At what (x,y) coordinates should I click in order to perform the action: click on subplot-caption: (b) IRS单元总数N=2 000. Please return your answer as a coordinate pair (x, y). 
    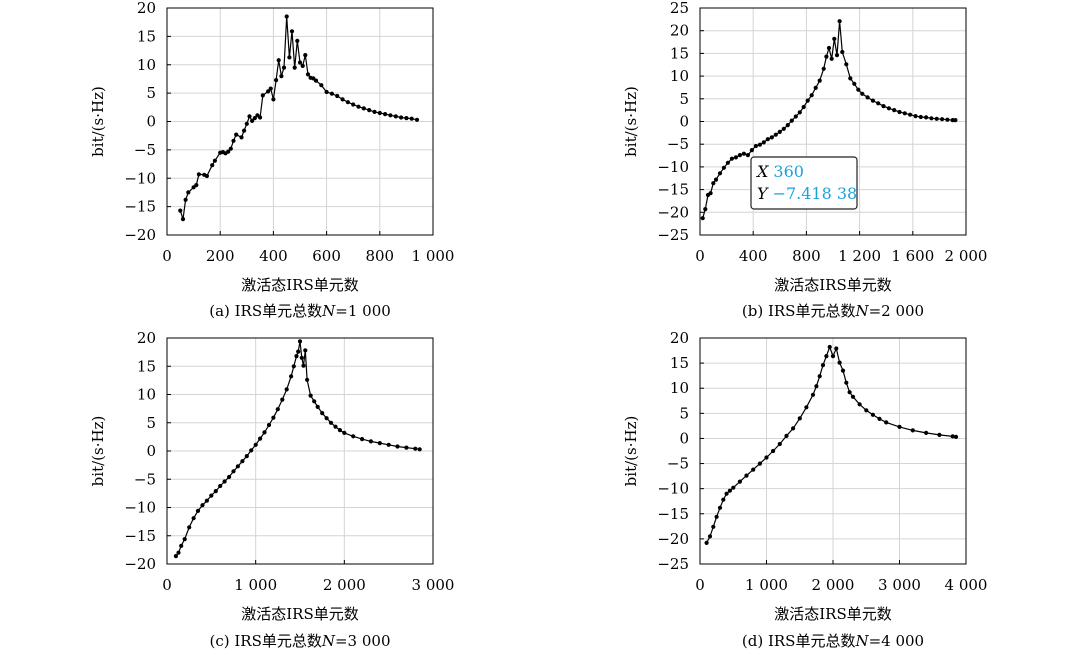
    Looking at the image, I should click on (833, 311).